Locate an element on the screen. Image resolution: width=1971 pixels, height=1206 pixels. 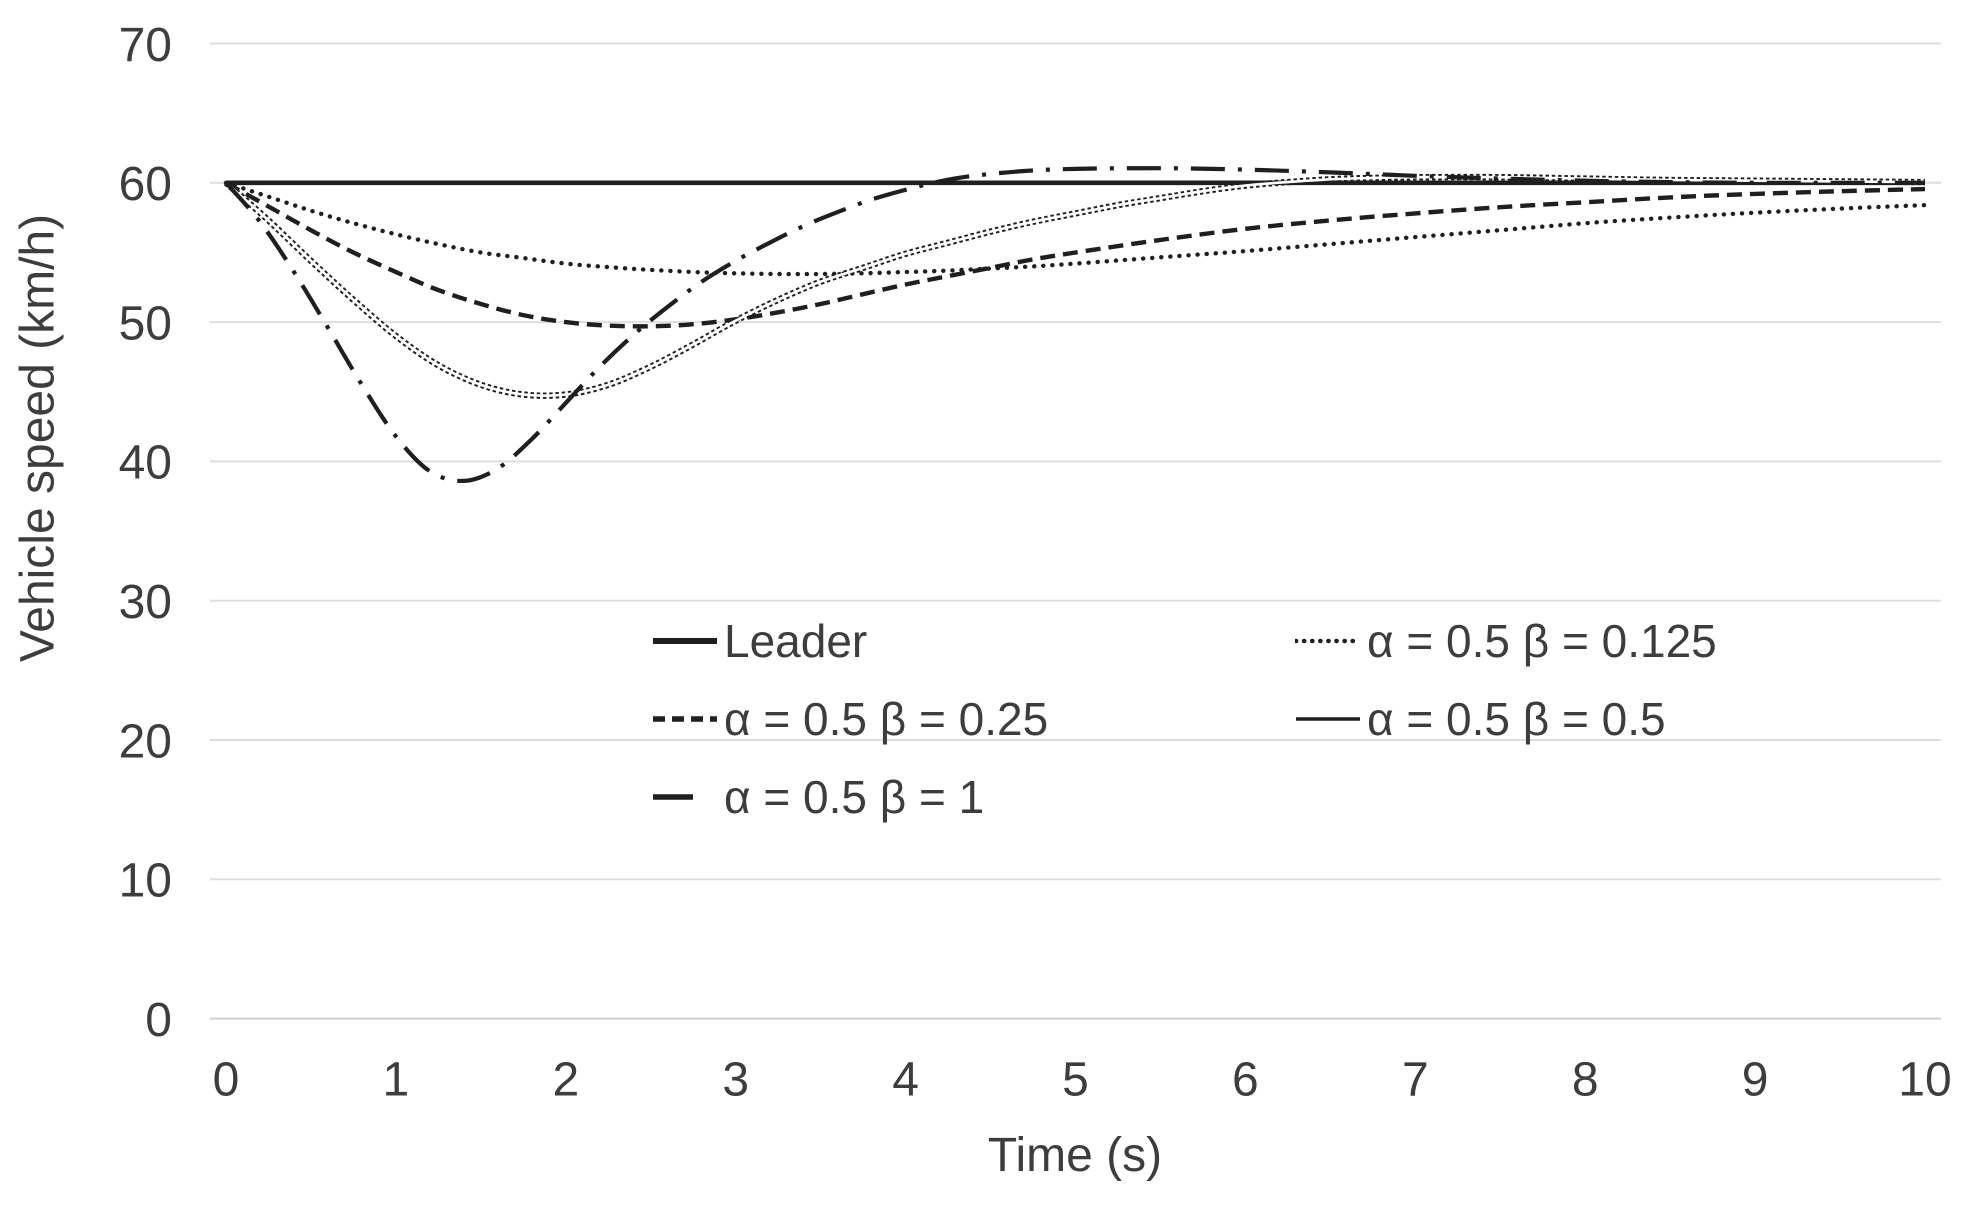
legend-item-3: α = 0.5 β = 0.5 is located at coordinates (1480, 719).